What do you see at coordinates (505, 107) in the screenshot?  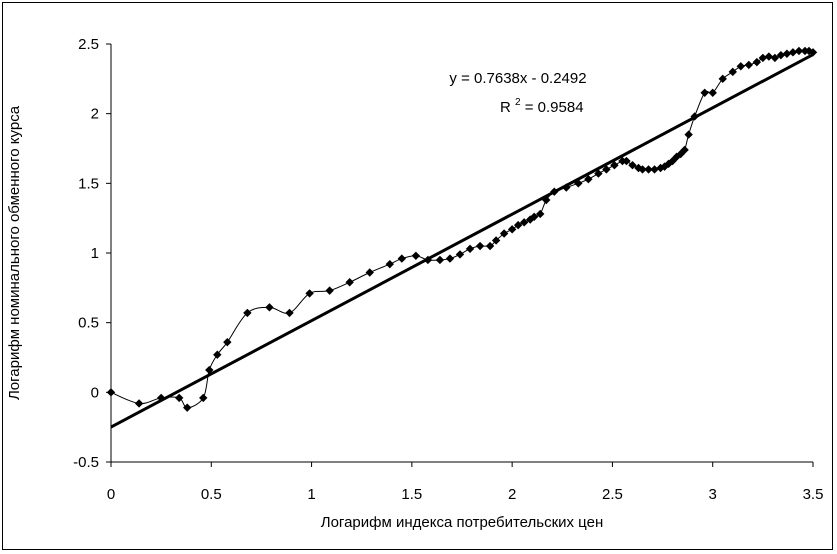 I see `r-squared-r: R` at bounding box center [505, 107].